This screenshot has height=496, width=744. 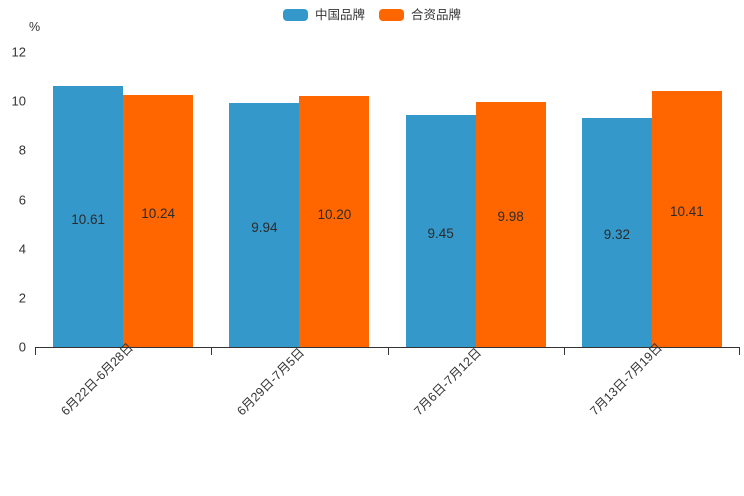 What do you see at coordinates (391, 15) in the screenshot?
I see `legend-swatch-orange-icon` at bounding box center [391, 15].